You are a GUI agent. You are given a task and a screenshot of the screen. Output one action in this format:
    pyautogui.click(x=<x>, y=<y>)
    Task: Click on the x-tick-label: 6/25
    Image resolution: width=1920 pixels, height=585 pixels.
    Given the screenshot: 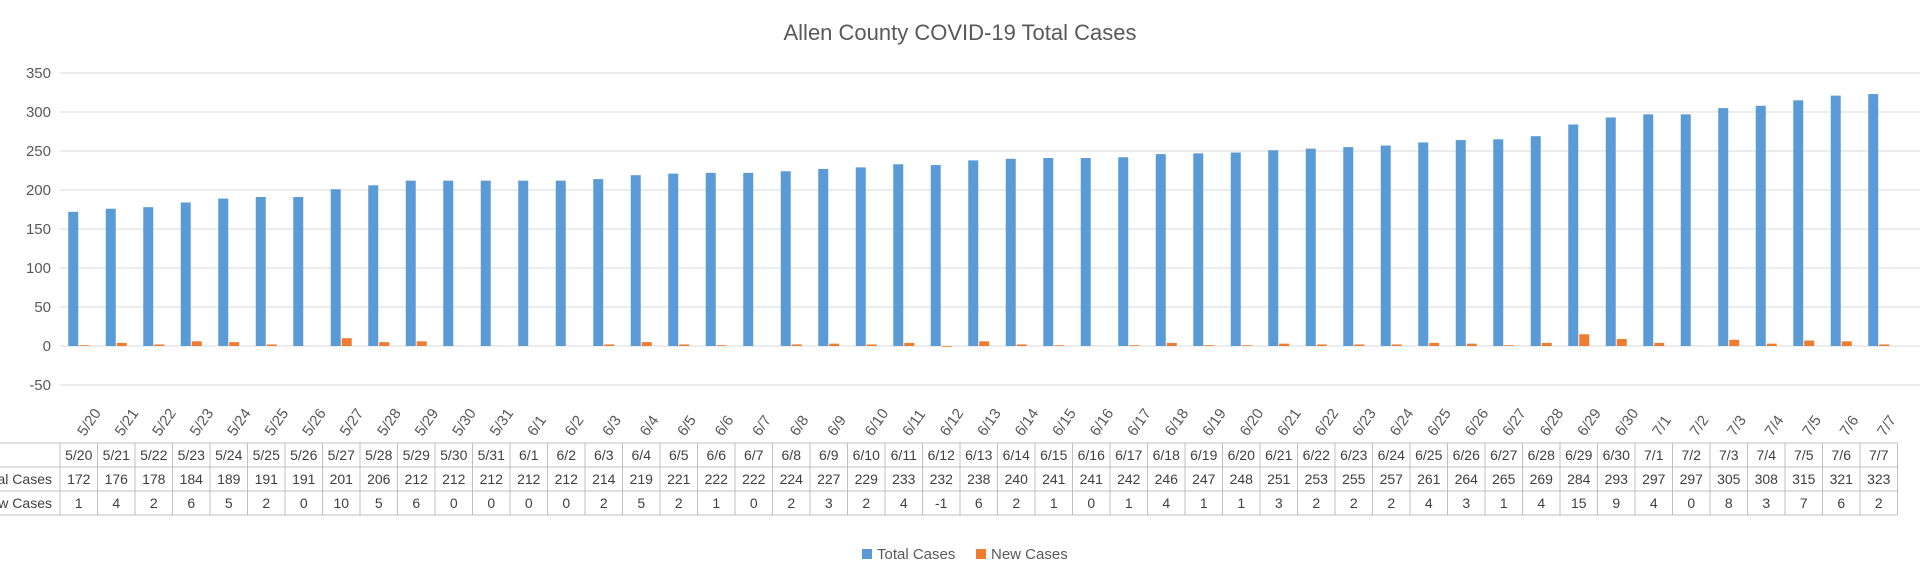 What is the action you would take?
    pyautogui.click(x=1439, y=423)
    